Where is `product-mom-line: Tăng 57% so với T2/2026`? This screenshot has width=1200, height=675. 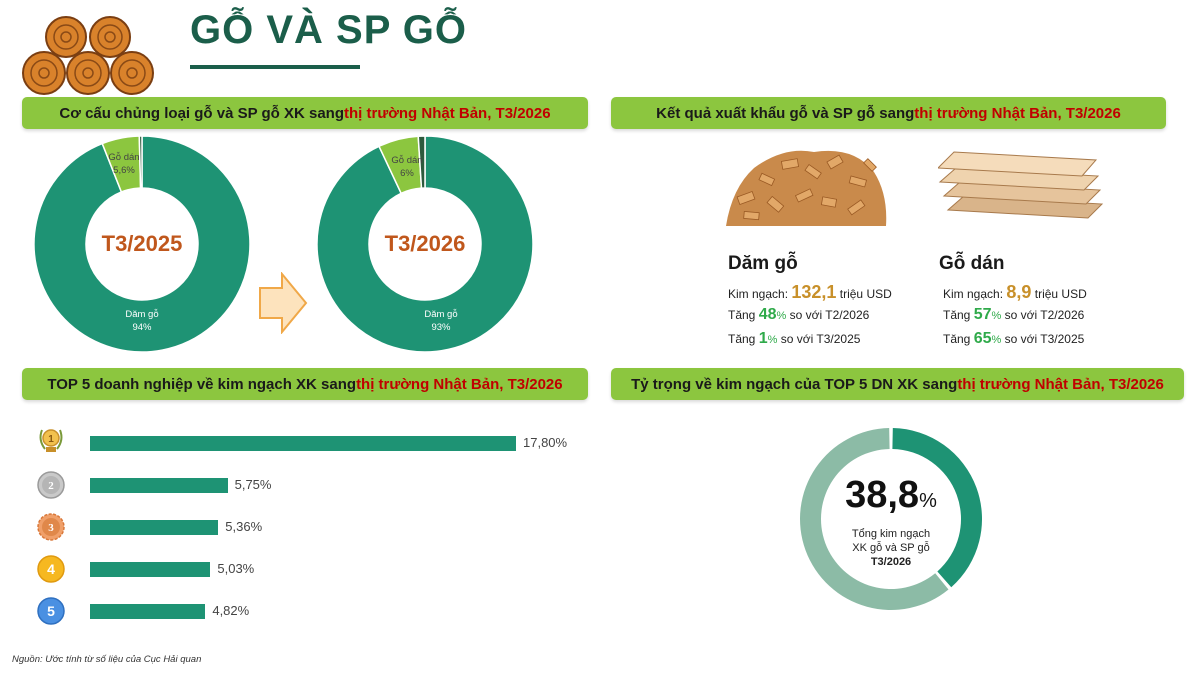 product-mom-line: Tăng 57% so với T2/2026 is located at coordinates (1013, 315).